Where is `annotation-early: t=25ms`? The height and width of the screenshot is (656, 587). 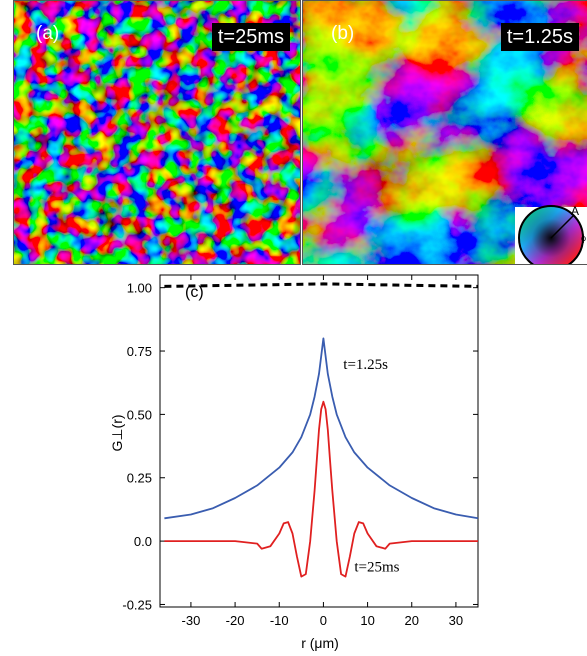
annotation-early: t=25ms is located at coordinates (376, 568).